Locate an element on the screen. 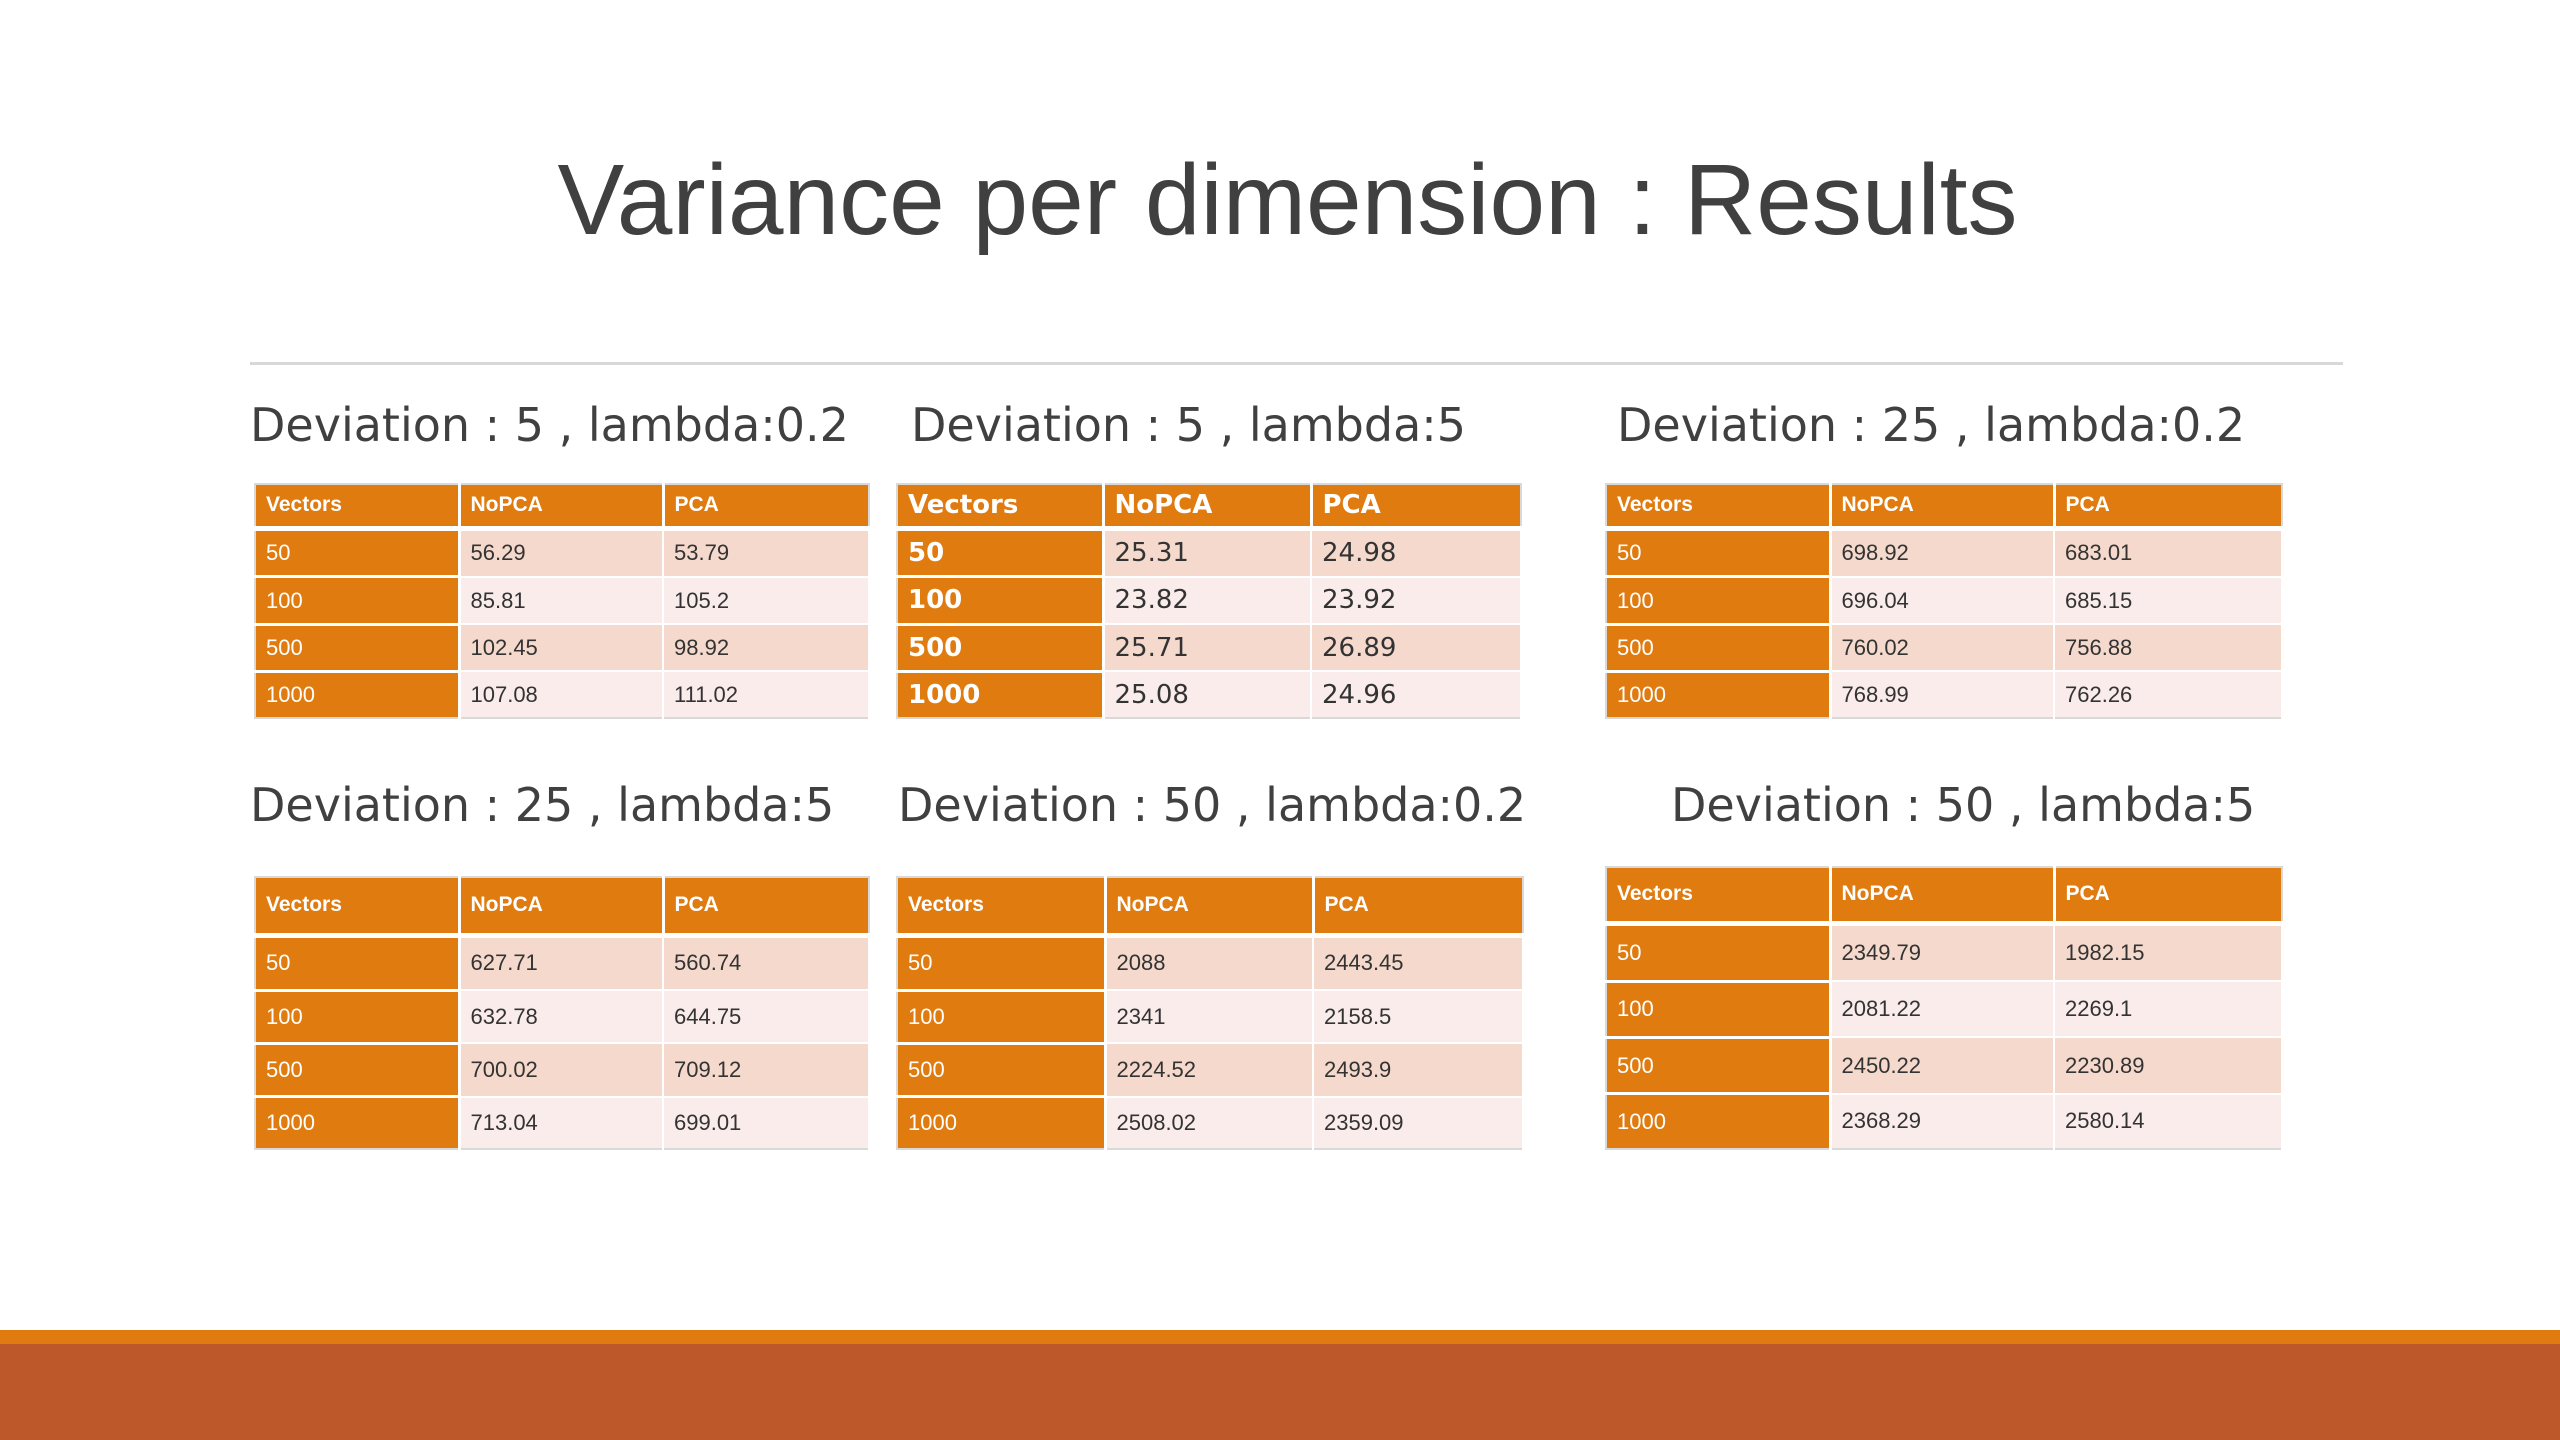  table-cell: 2081.22 is located at coordinates (1942, 1010).